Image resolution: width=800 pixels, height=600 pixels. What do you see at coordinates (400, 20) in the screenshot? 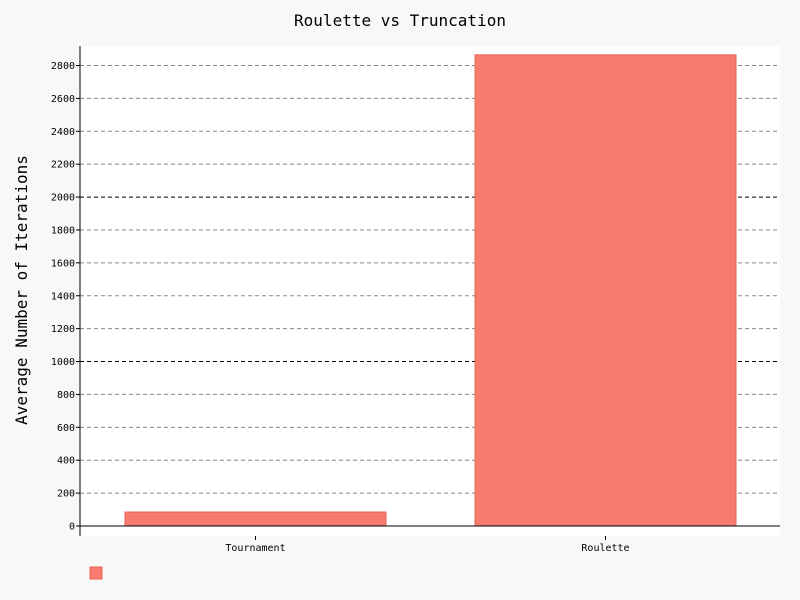
I see `chart-title: Roulette vs Truncation` at bounding box center [400, 20].